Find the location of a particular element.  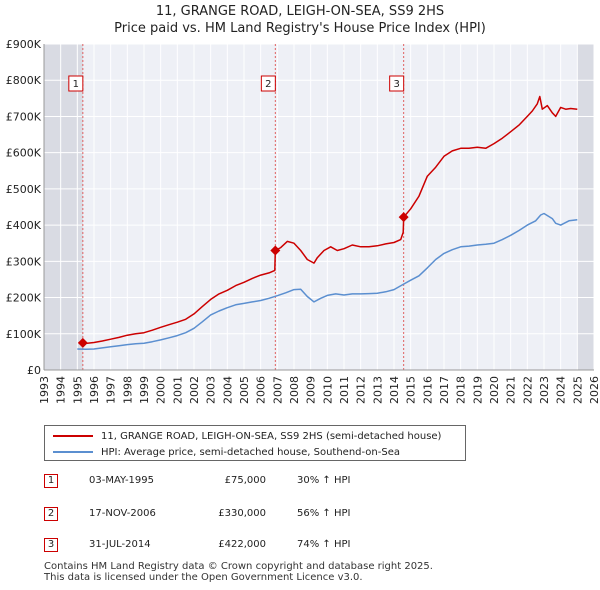

x-tick-label: 2025 is located at coordinates (577, 390).